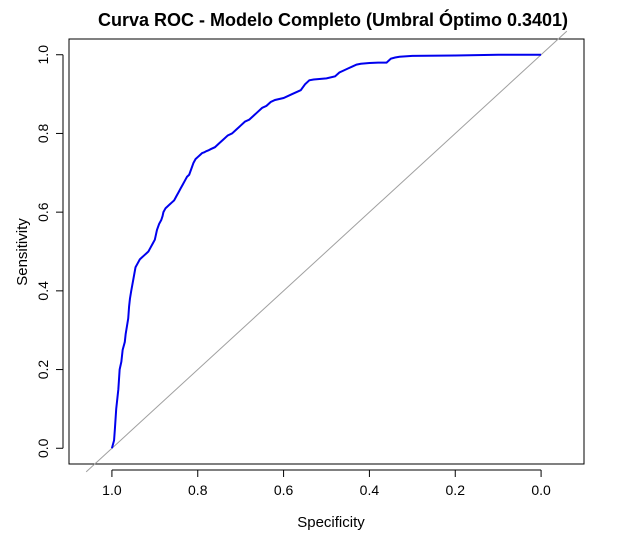  I want to click on x-tick-label: 0.8, so click(198, 490).